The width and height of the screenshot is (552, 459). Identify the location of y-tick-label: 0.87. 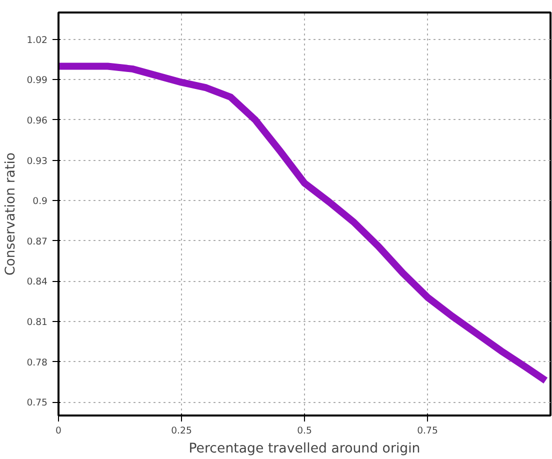
(37, 242).